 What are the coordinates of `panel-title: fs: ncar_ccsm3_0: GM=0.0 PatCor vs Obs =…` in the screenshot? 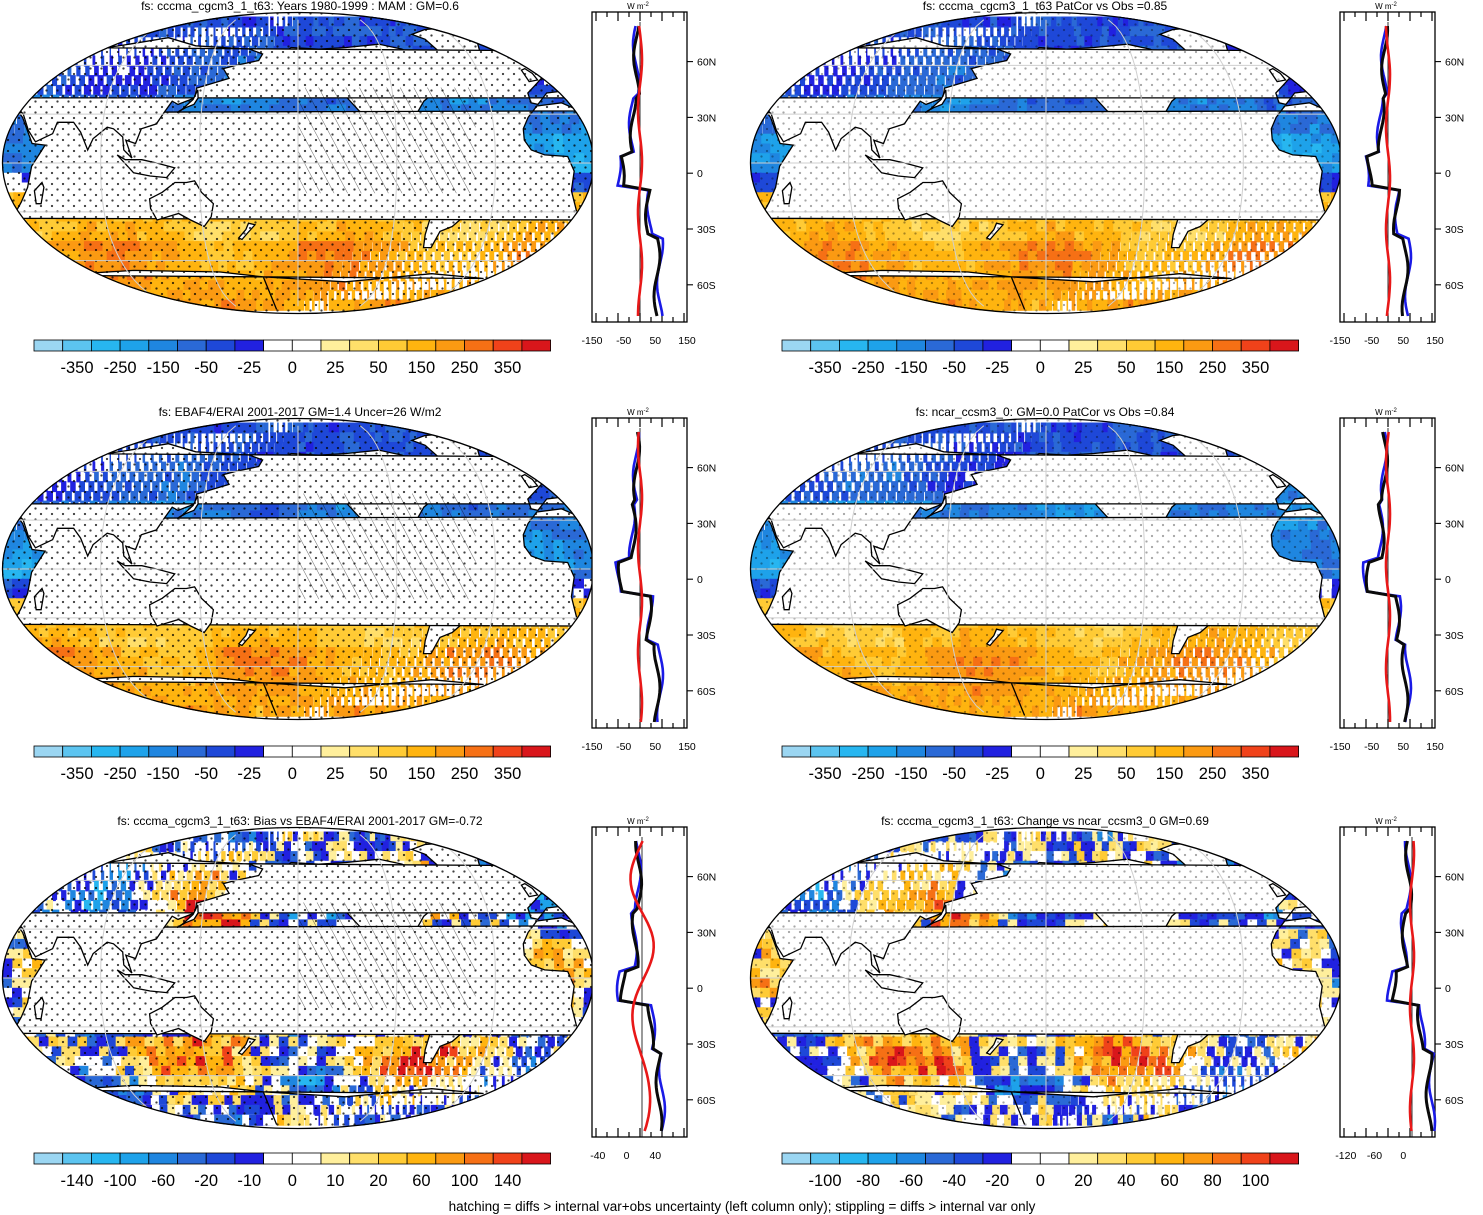 It's located at (1045, 412).